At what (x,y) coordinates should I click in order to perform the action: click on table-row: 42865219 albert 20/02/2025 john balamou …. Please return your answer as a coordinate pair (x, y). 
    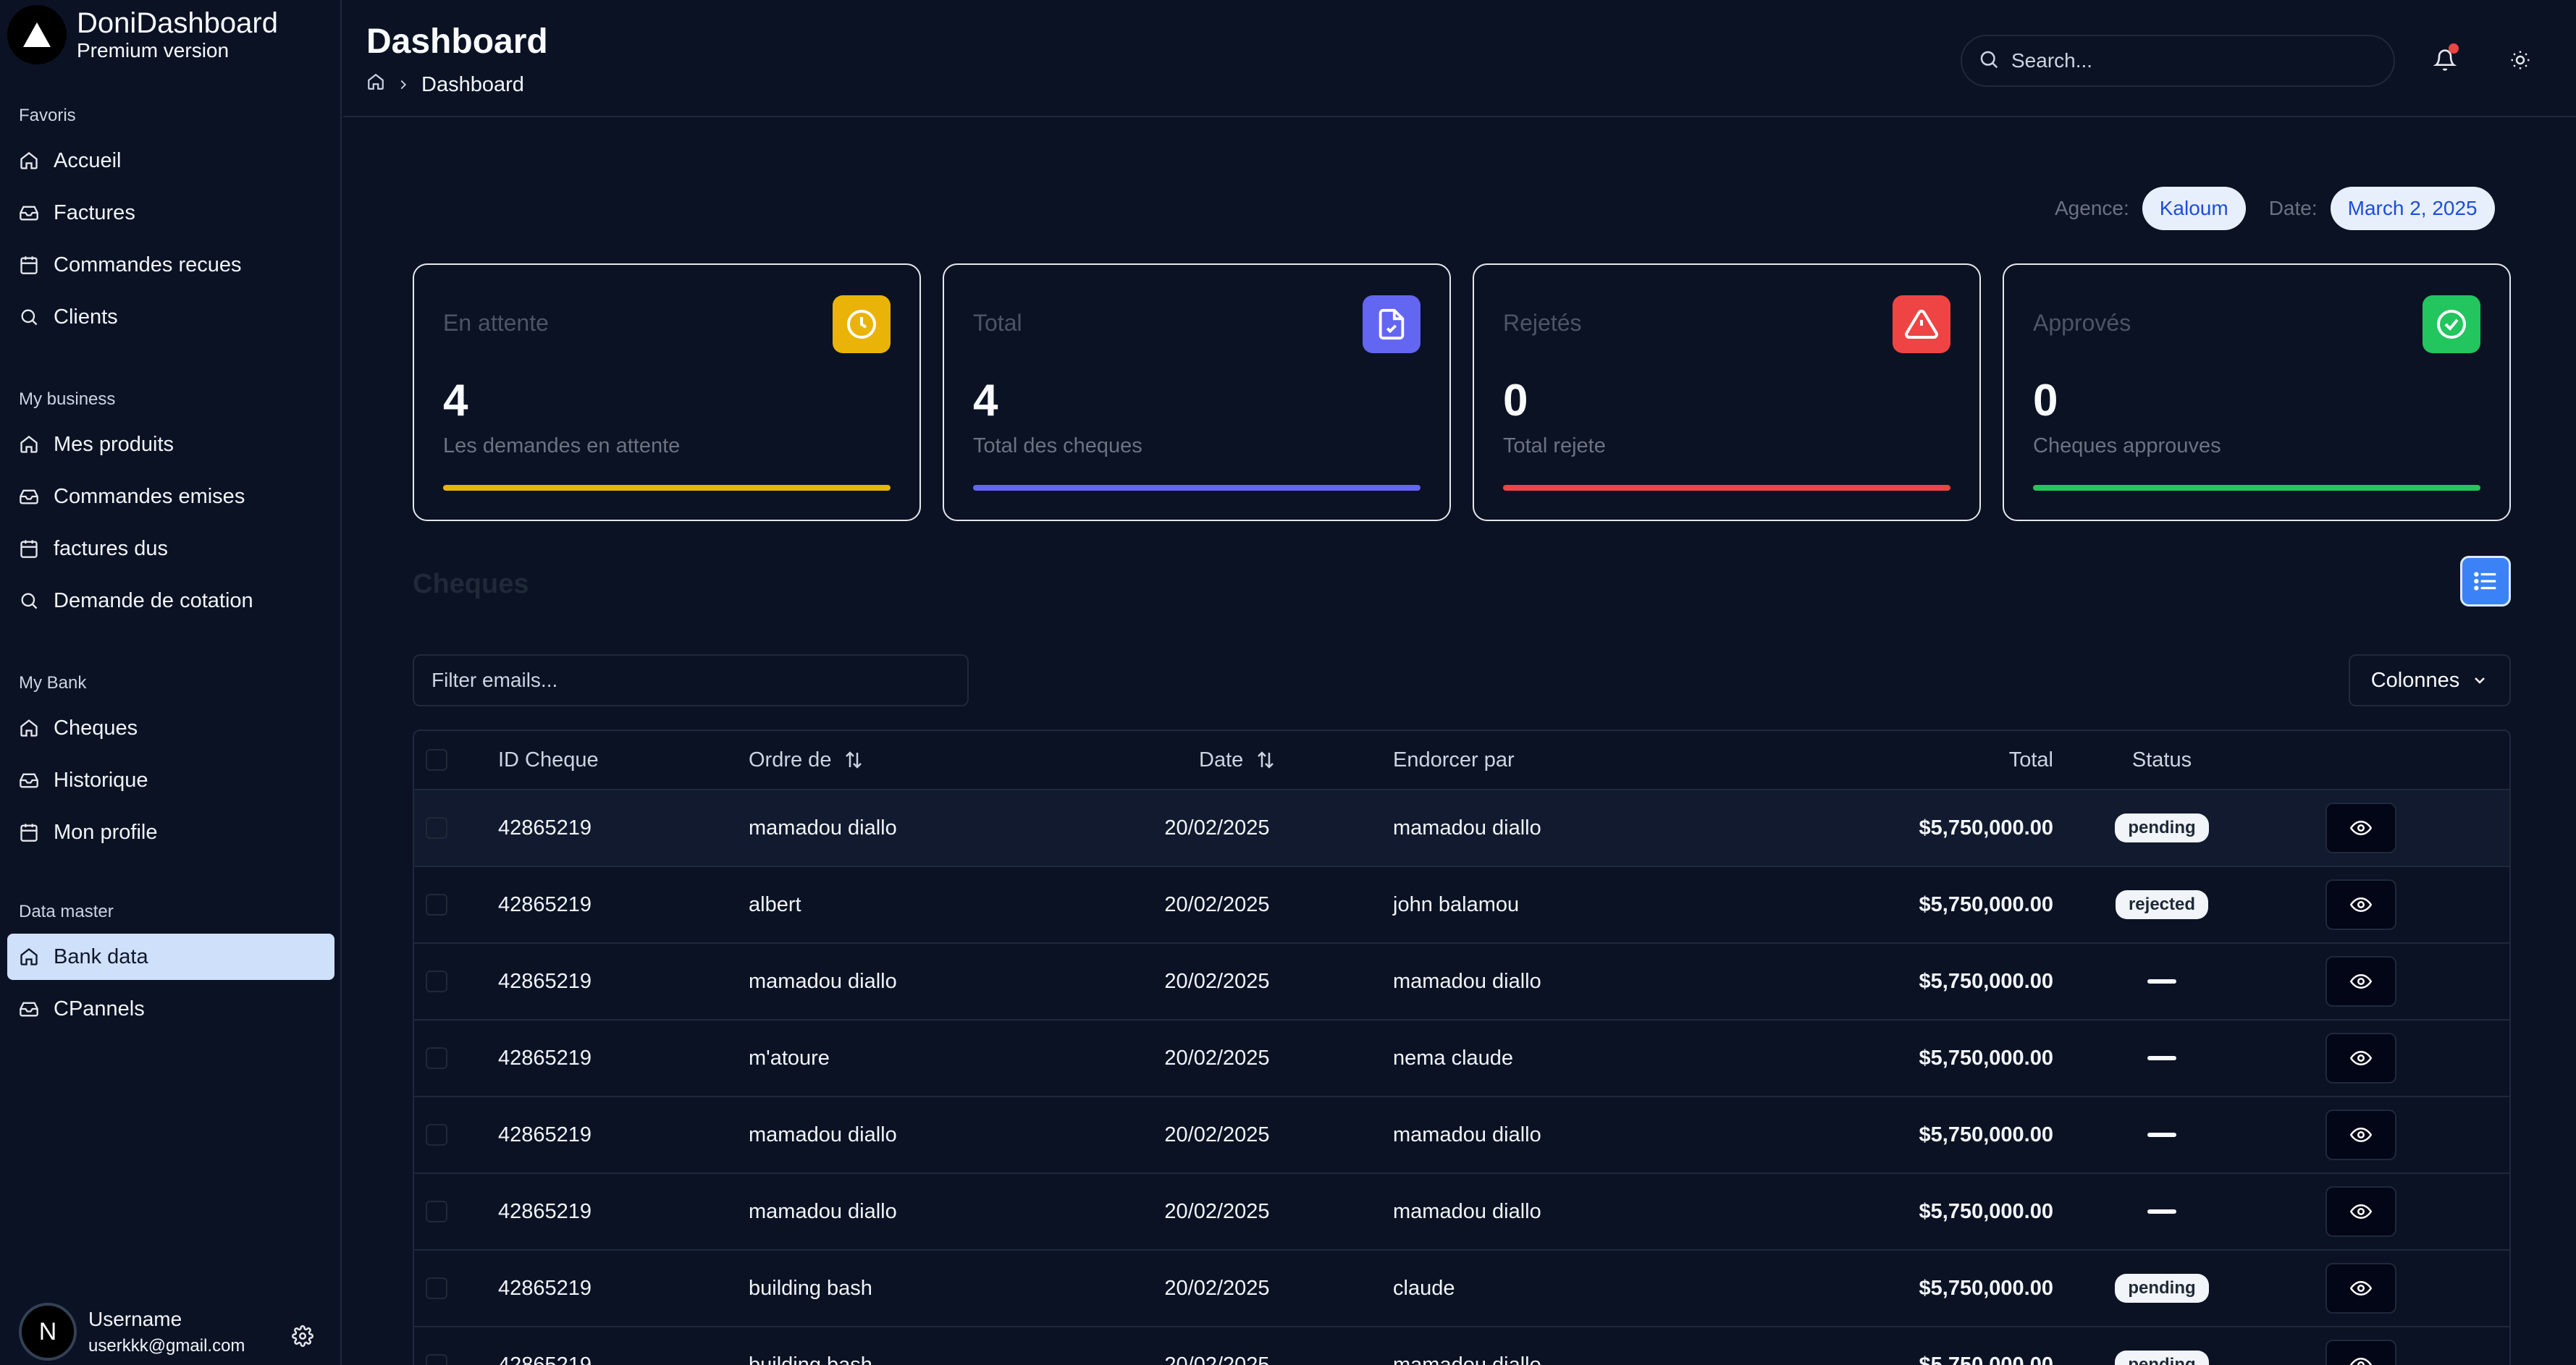
    Looking at the image, I should click on (1461, 905).